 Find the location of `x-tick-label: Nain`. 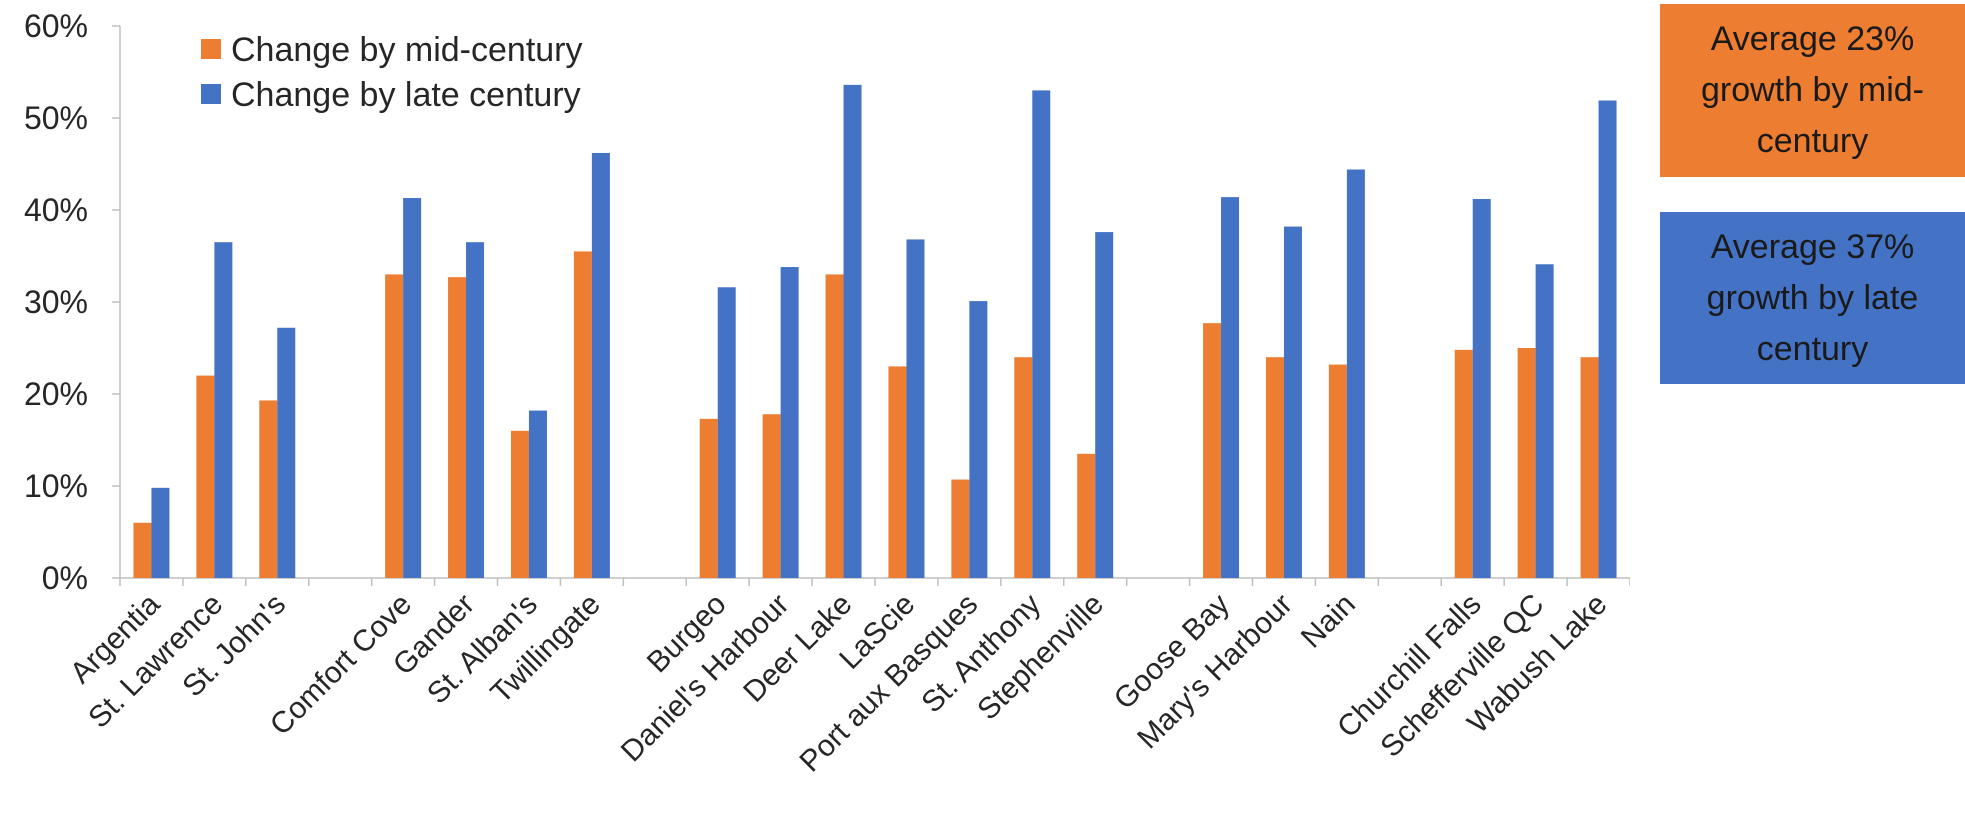

x-tick-label: Nain is located at coordinates (1328, 621).